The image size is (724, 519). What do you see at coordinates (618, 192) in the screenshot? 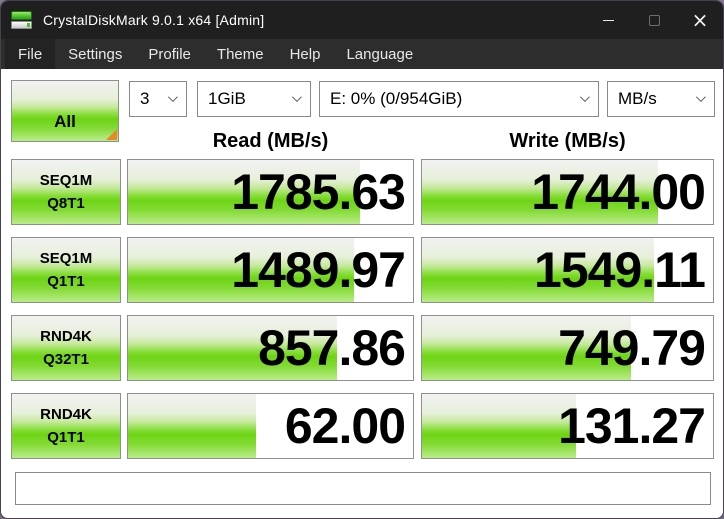
I see `write-result-value: 1744.00` at bounding box center [618, 192].